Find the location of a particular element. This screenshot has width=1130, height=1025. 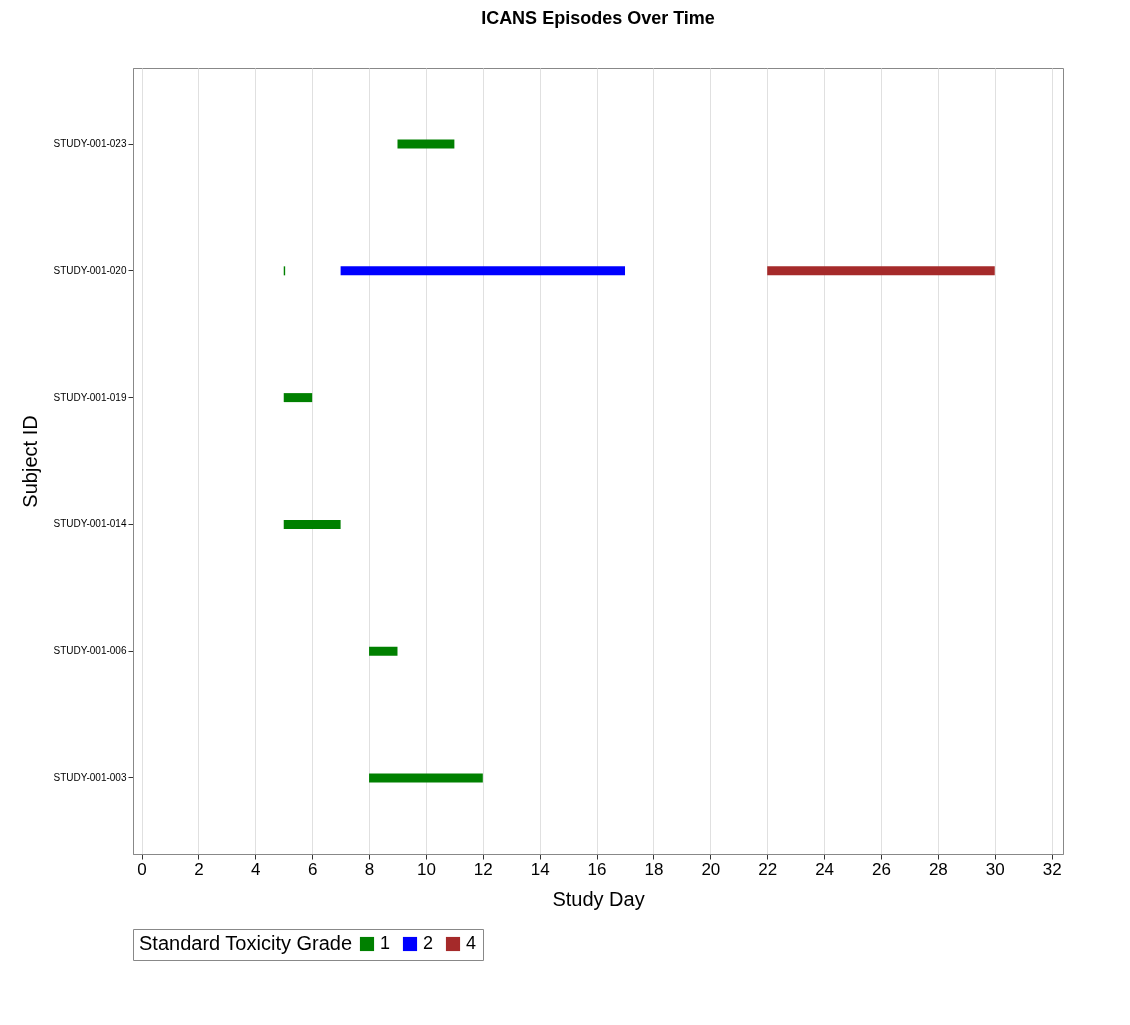

y-tick-label: STUDY-001-006 is located at coordinates (90, 651).